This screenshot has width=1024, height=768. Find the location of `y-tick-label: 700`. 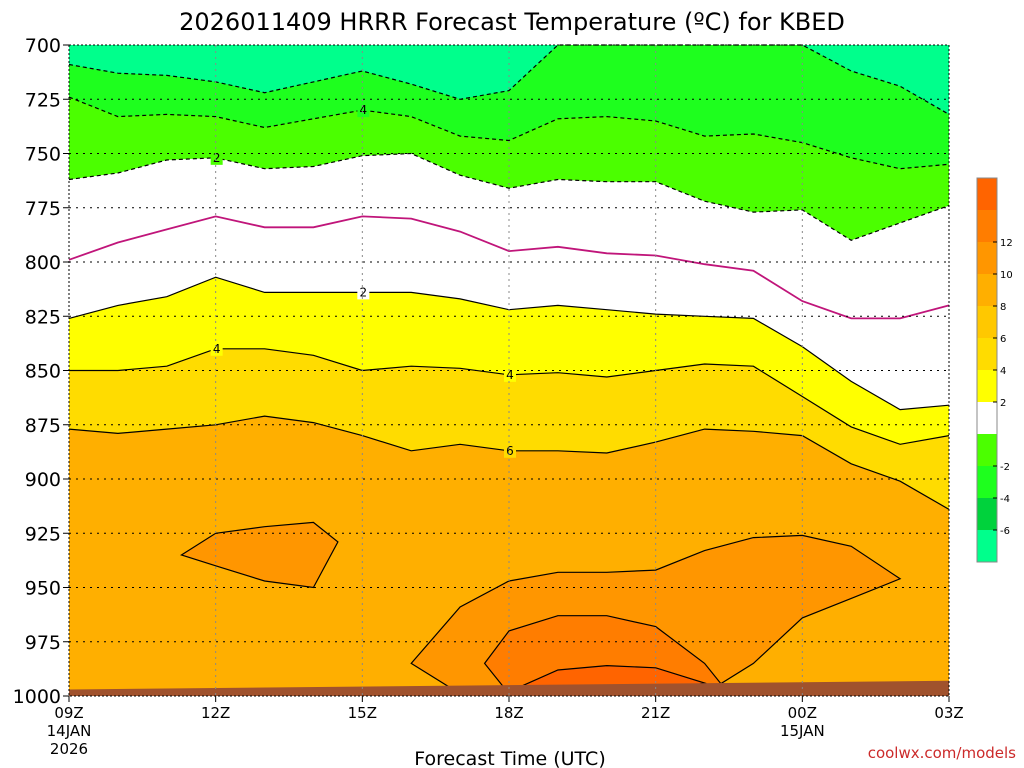

y-tick-label: 700 is located at coordinates (43, 46).